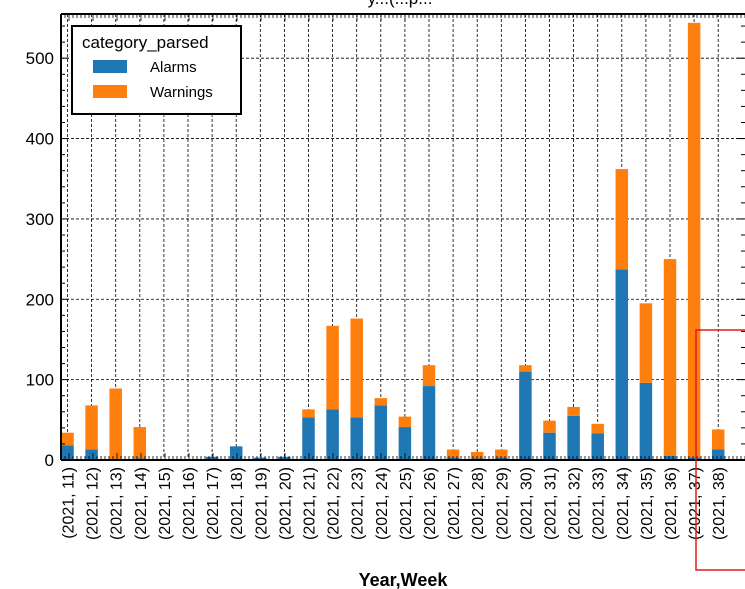 The image size is (745, 589). Describe the element at coordinates (173, 67) in the screenshot. I see `legend-label-alarms: Alarms` at that location.